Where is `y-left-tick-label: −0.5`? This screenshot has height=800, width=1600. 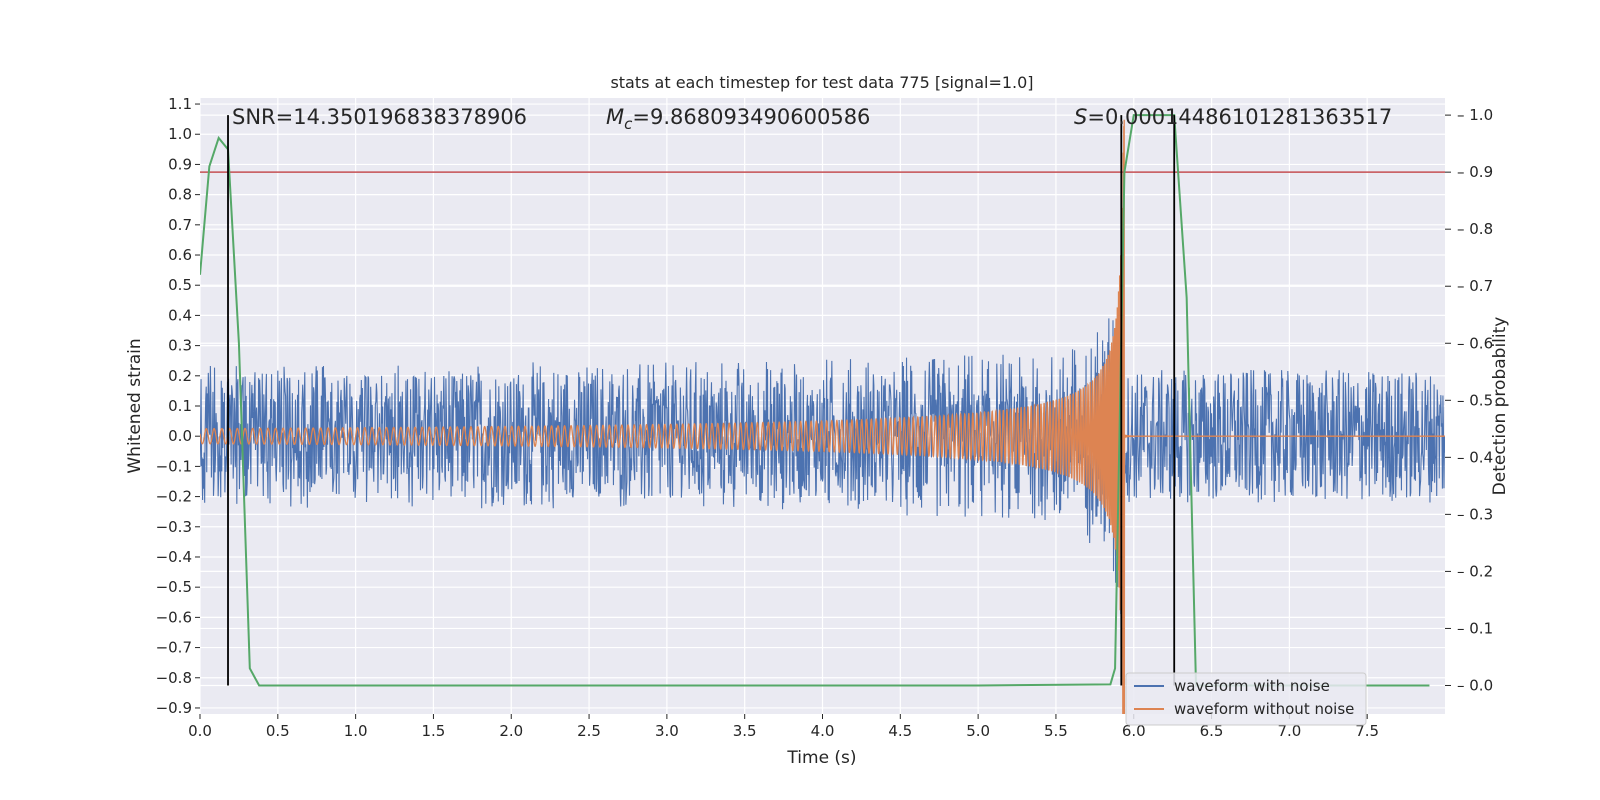 y-left-tick-label: −0.5 is located at coordinates (174, 587).